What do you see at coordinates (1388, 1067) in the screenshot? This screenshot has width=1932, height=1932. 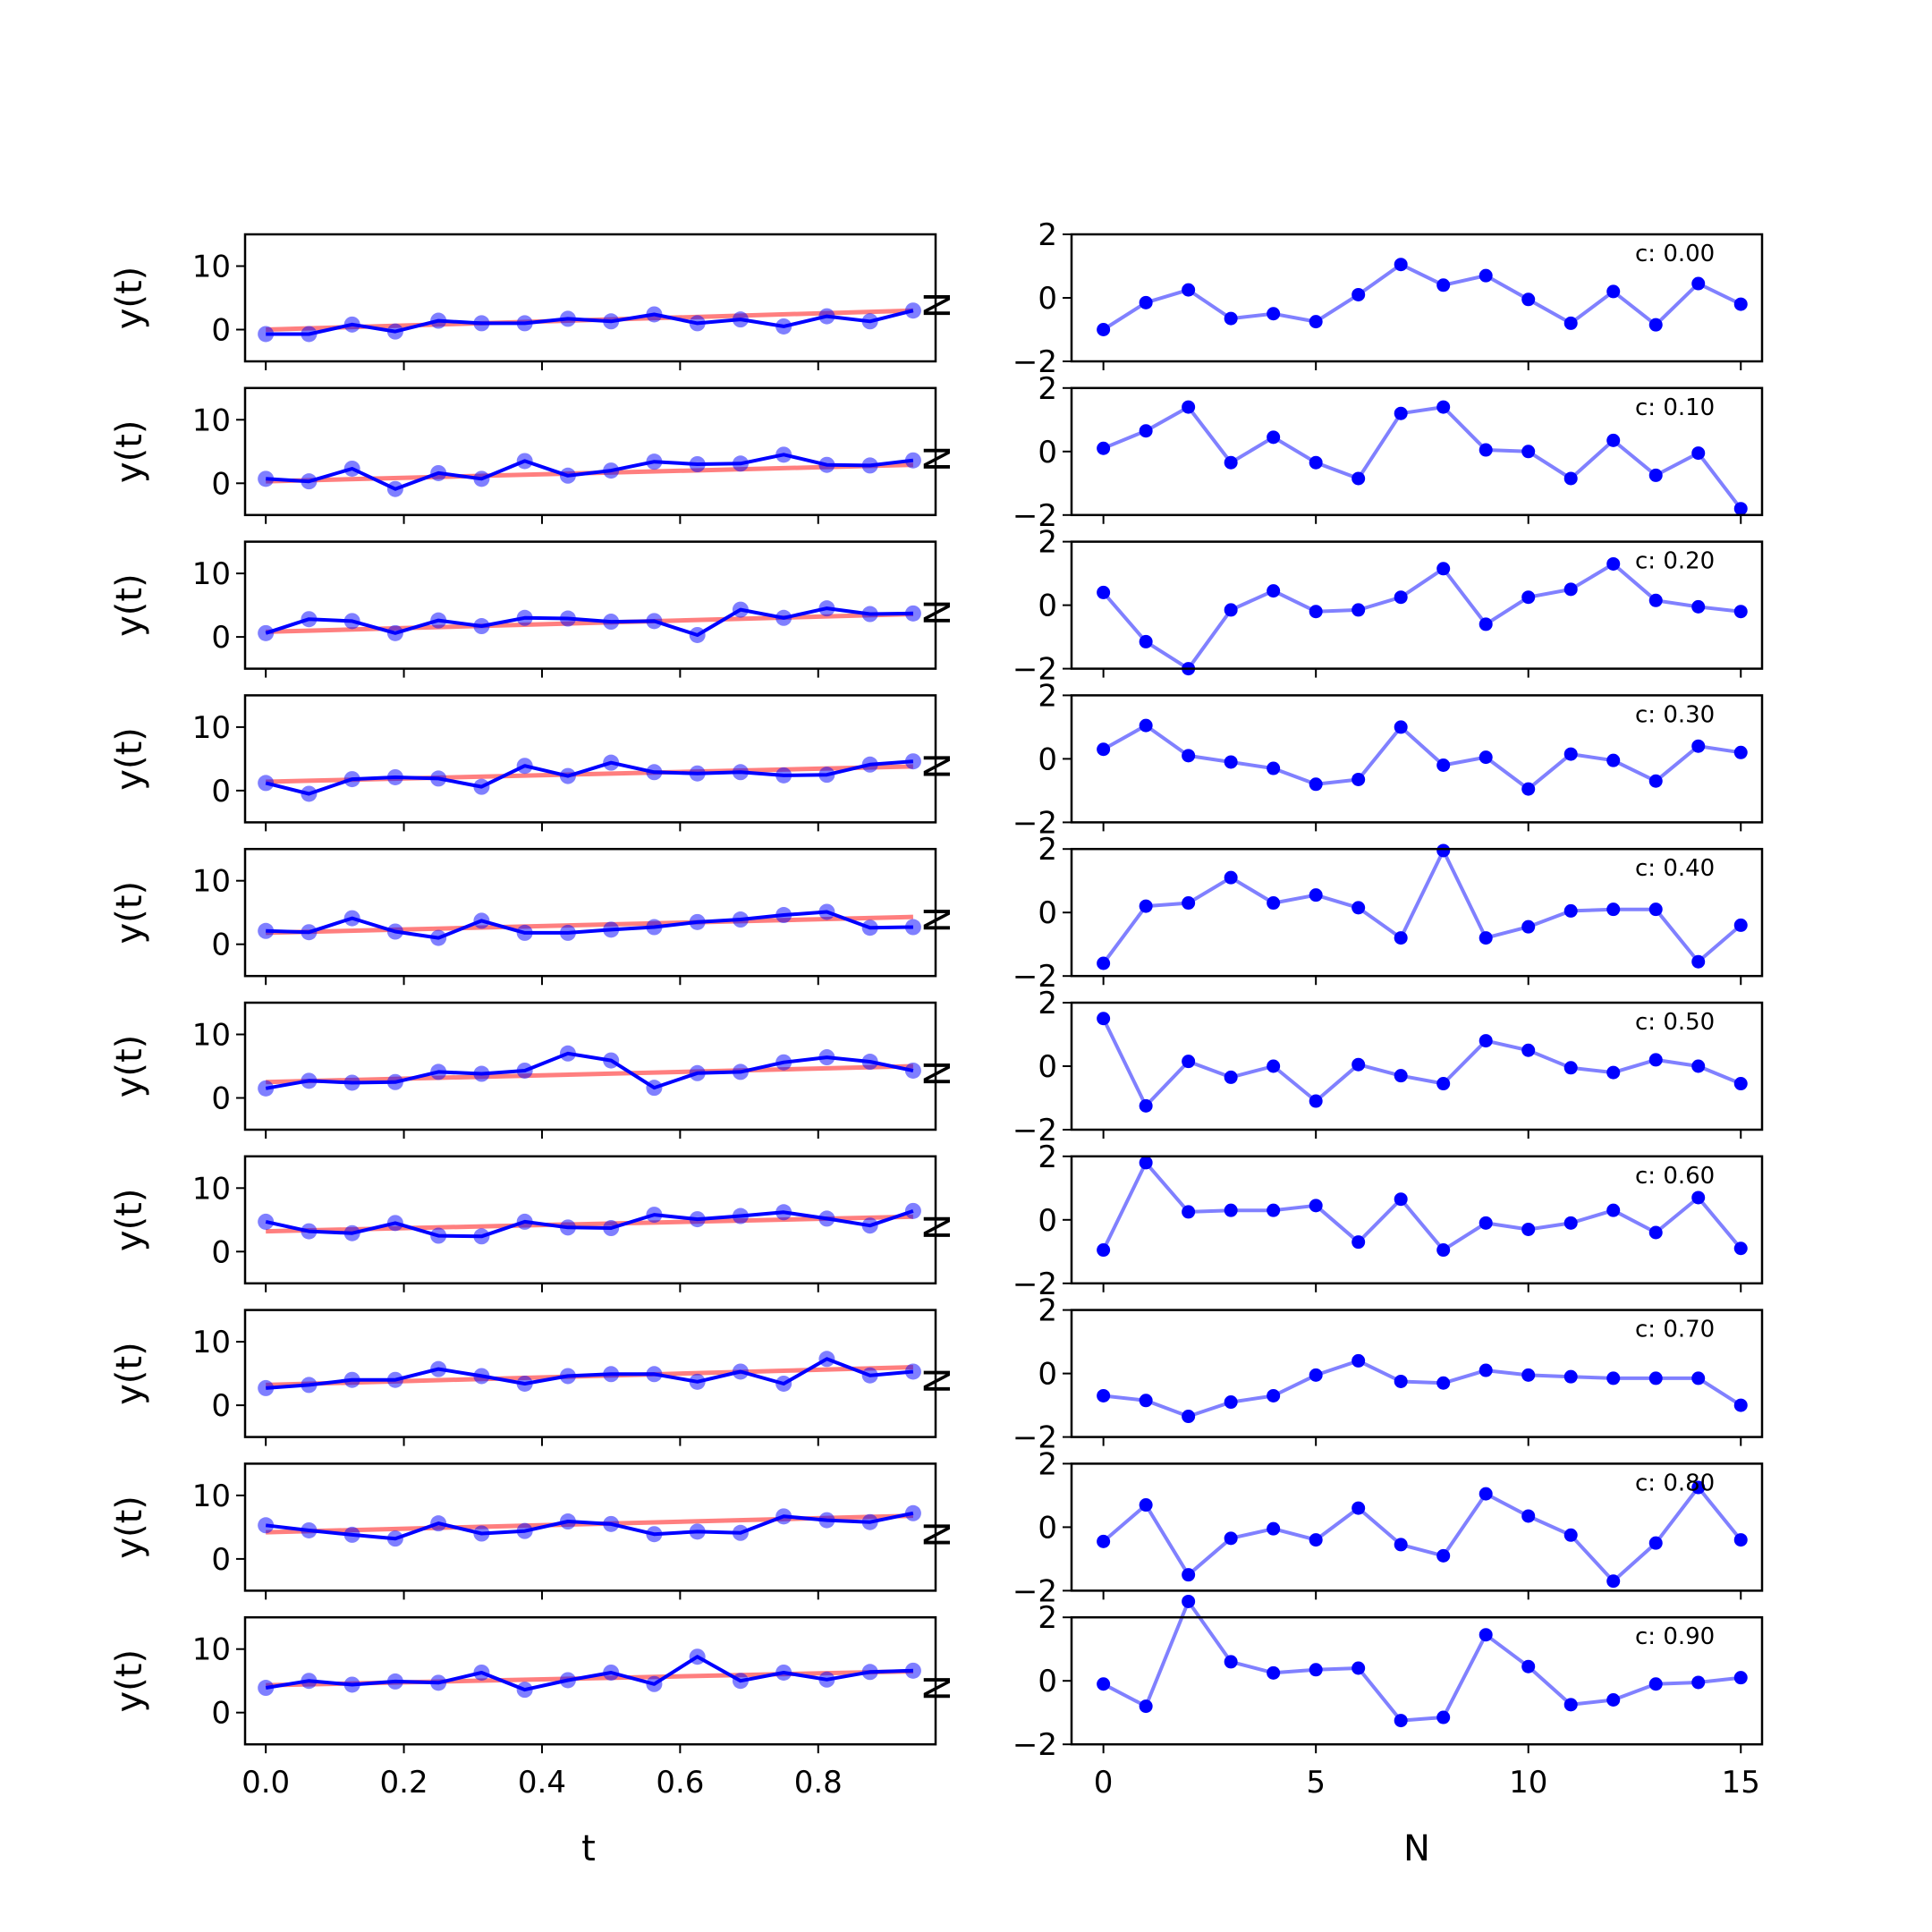 I see `right-subplot: −2 0 2 c: 0.50` at bounding box center [1388, 1067].